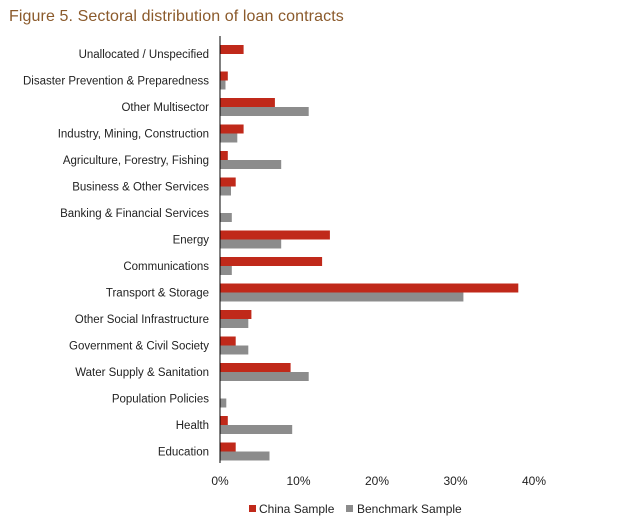 The height and width of the screenshot is (524, 635). Describe the element at coordinates (166, 267) in the screenshot. I see `category-label: Communications` at that location.